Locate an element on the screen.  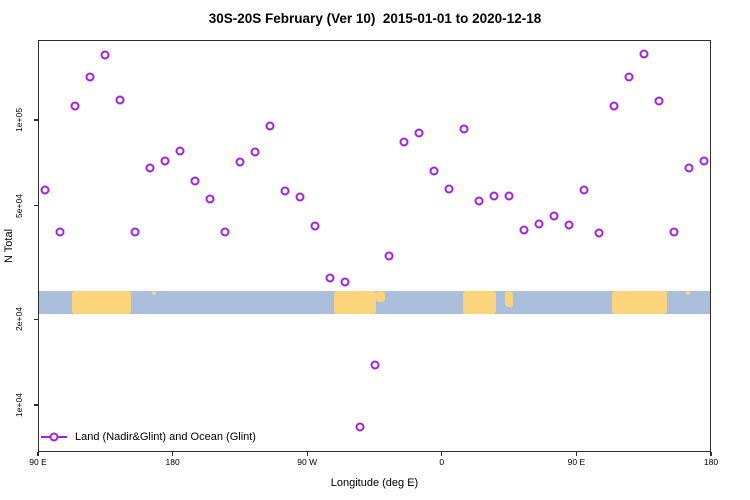
legend: Land (Nadir&Glint) and Ocean (Glint) is located at coordinates (148, 437).